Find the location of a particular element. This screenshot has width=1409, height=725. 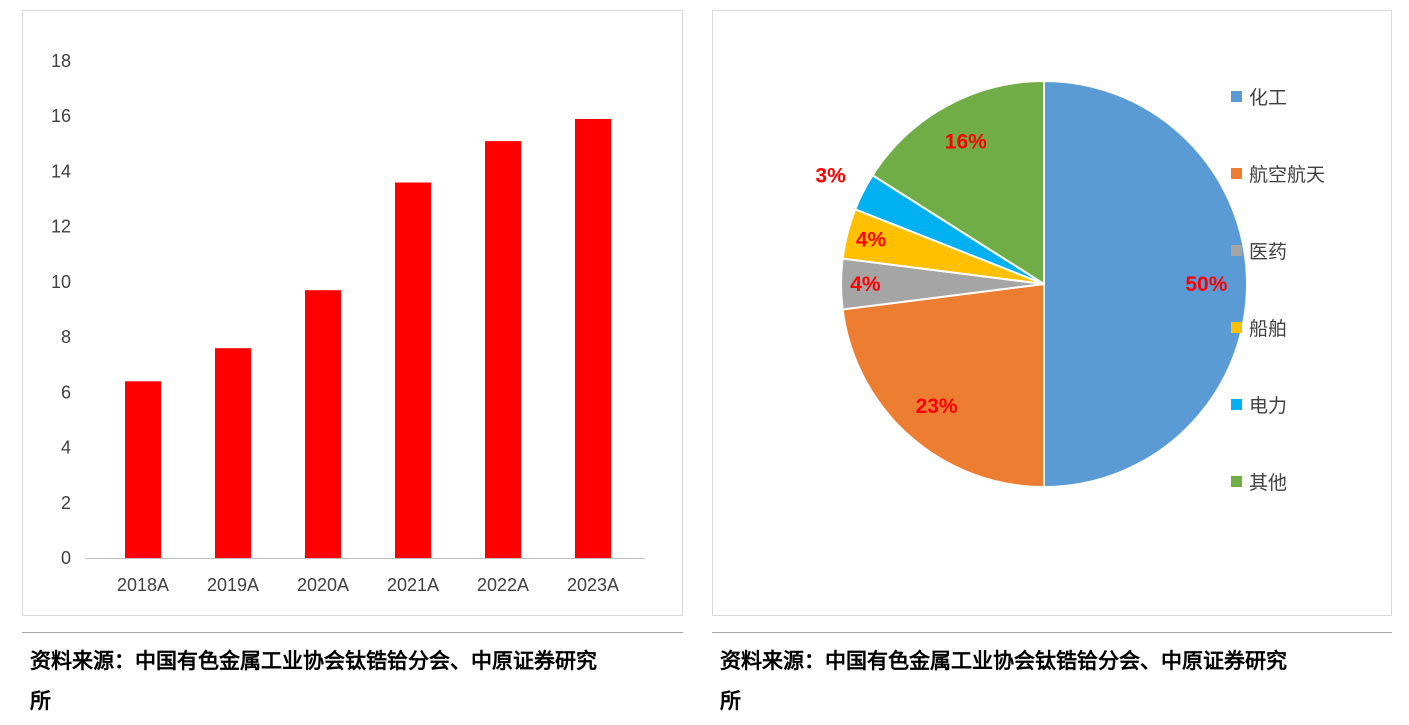

x-axis-tick-label: 2018A is located at coordinates (143, 585).